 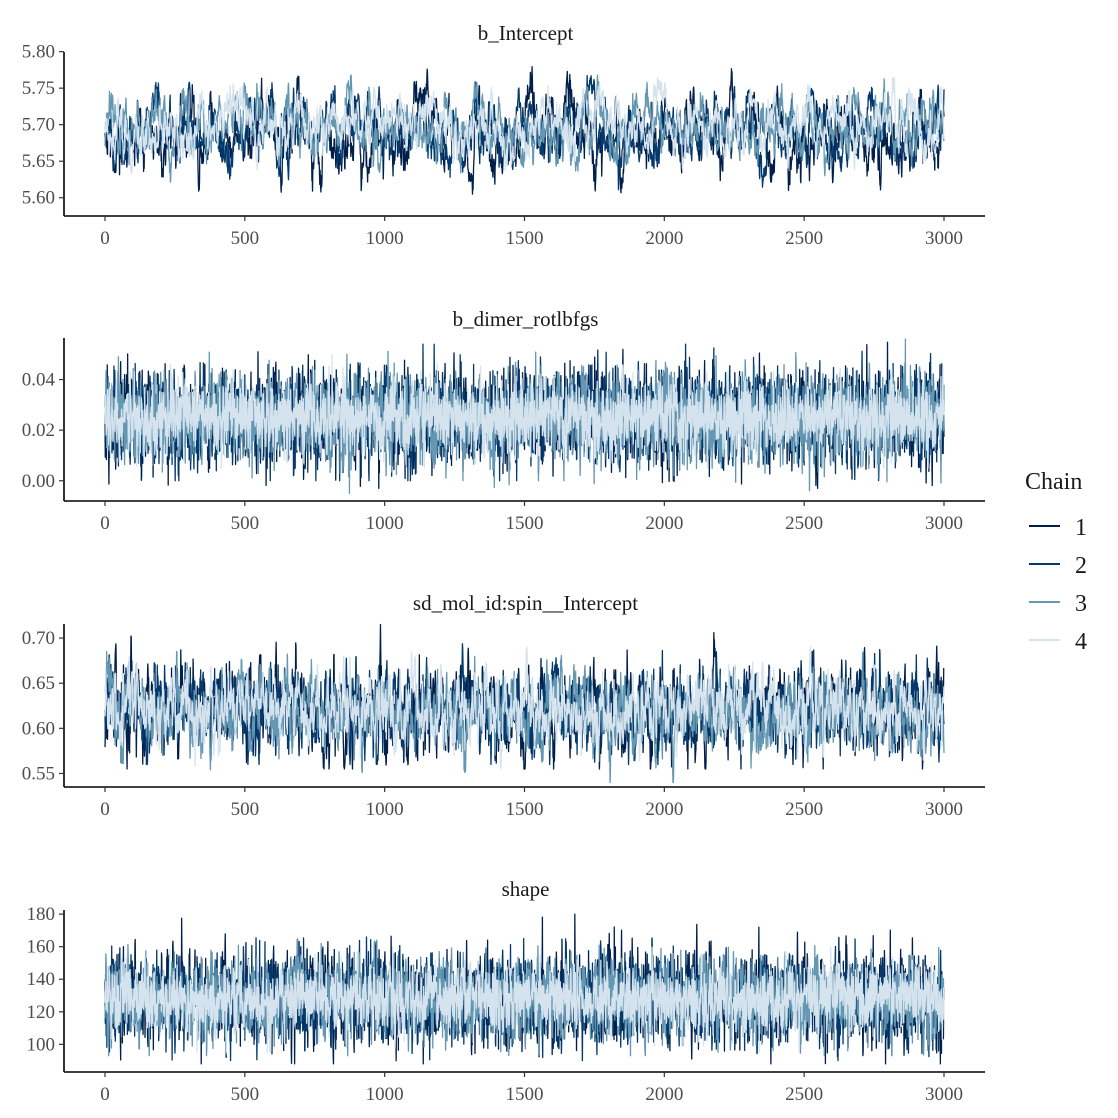 I want to click on panel-title: b_Intercept, so click(x=526, y=33).